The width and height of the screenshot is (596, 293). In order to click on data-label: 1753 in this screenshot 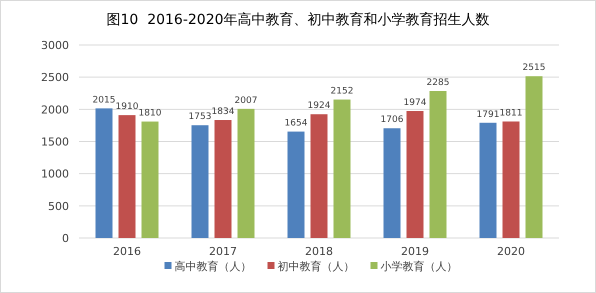, I will do `click(200, 117)`.